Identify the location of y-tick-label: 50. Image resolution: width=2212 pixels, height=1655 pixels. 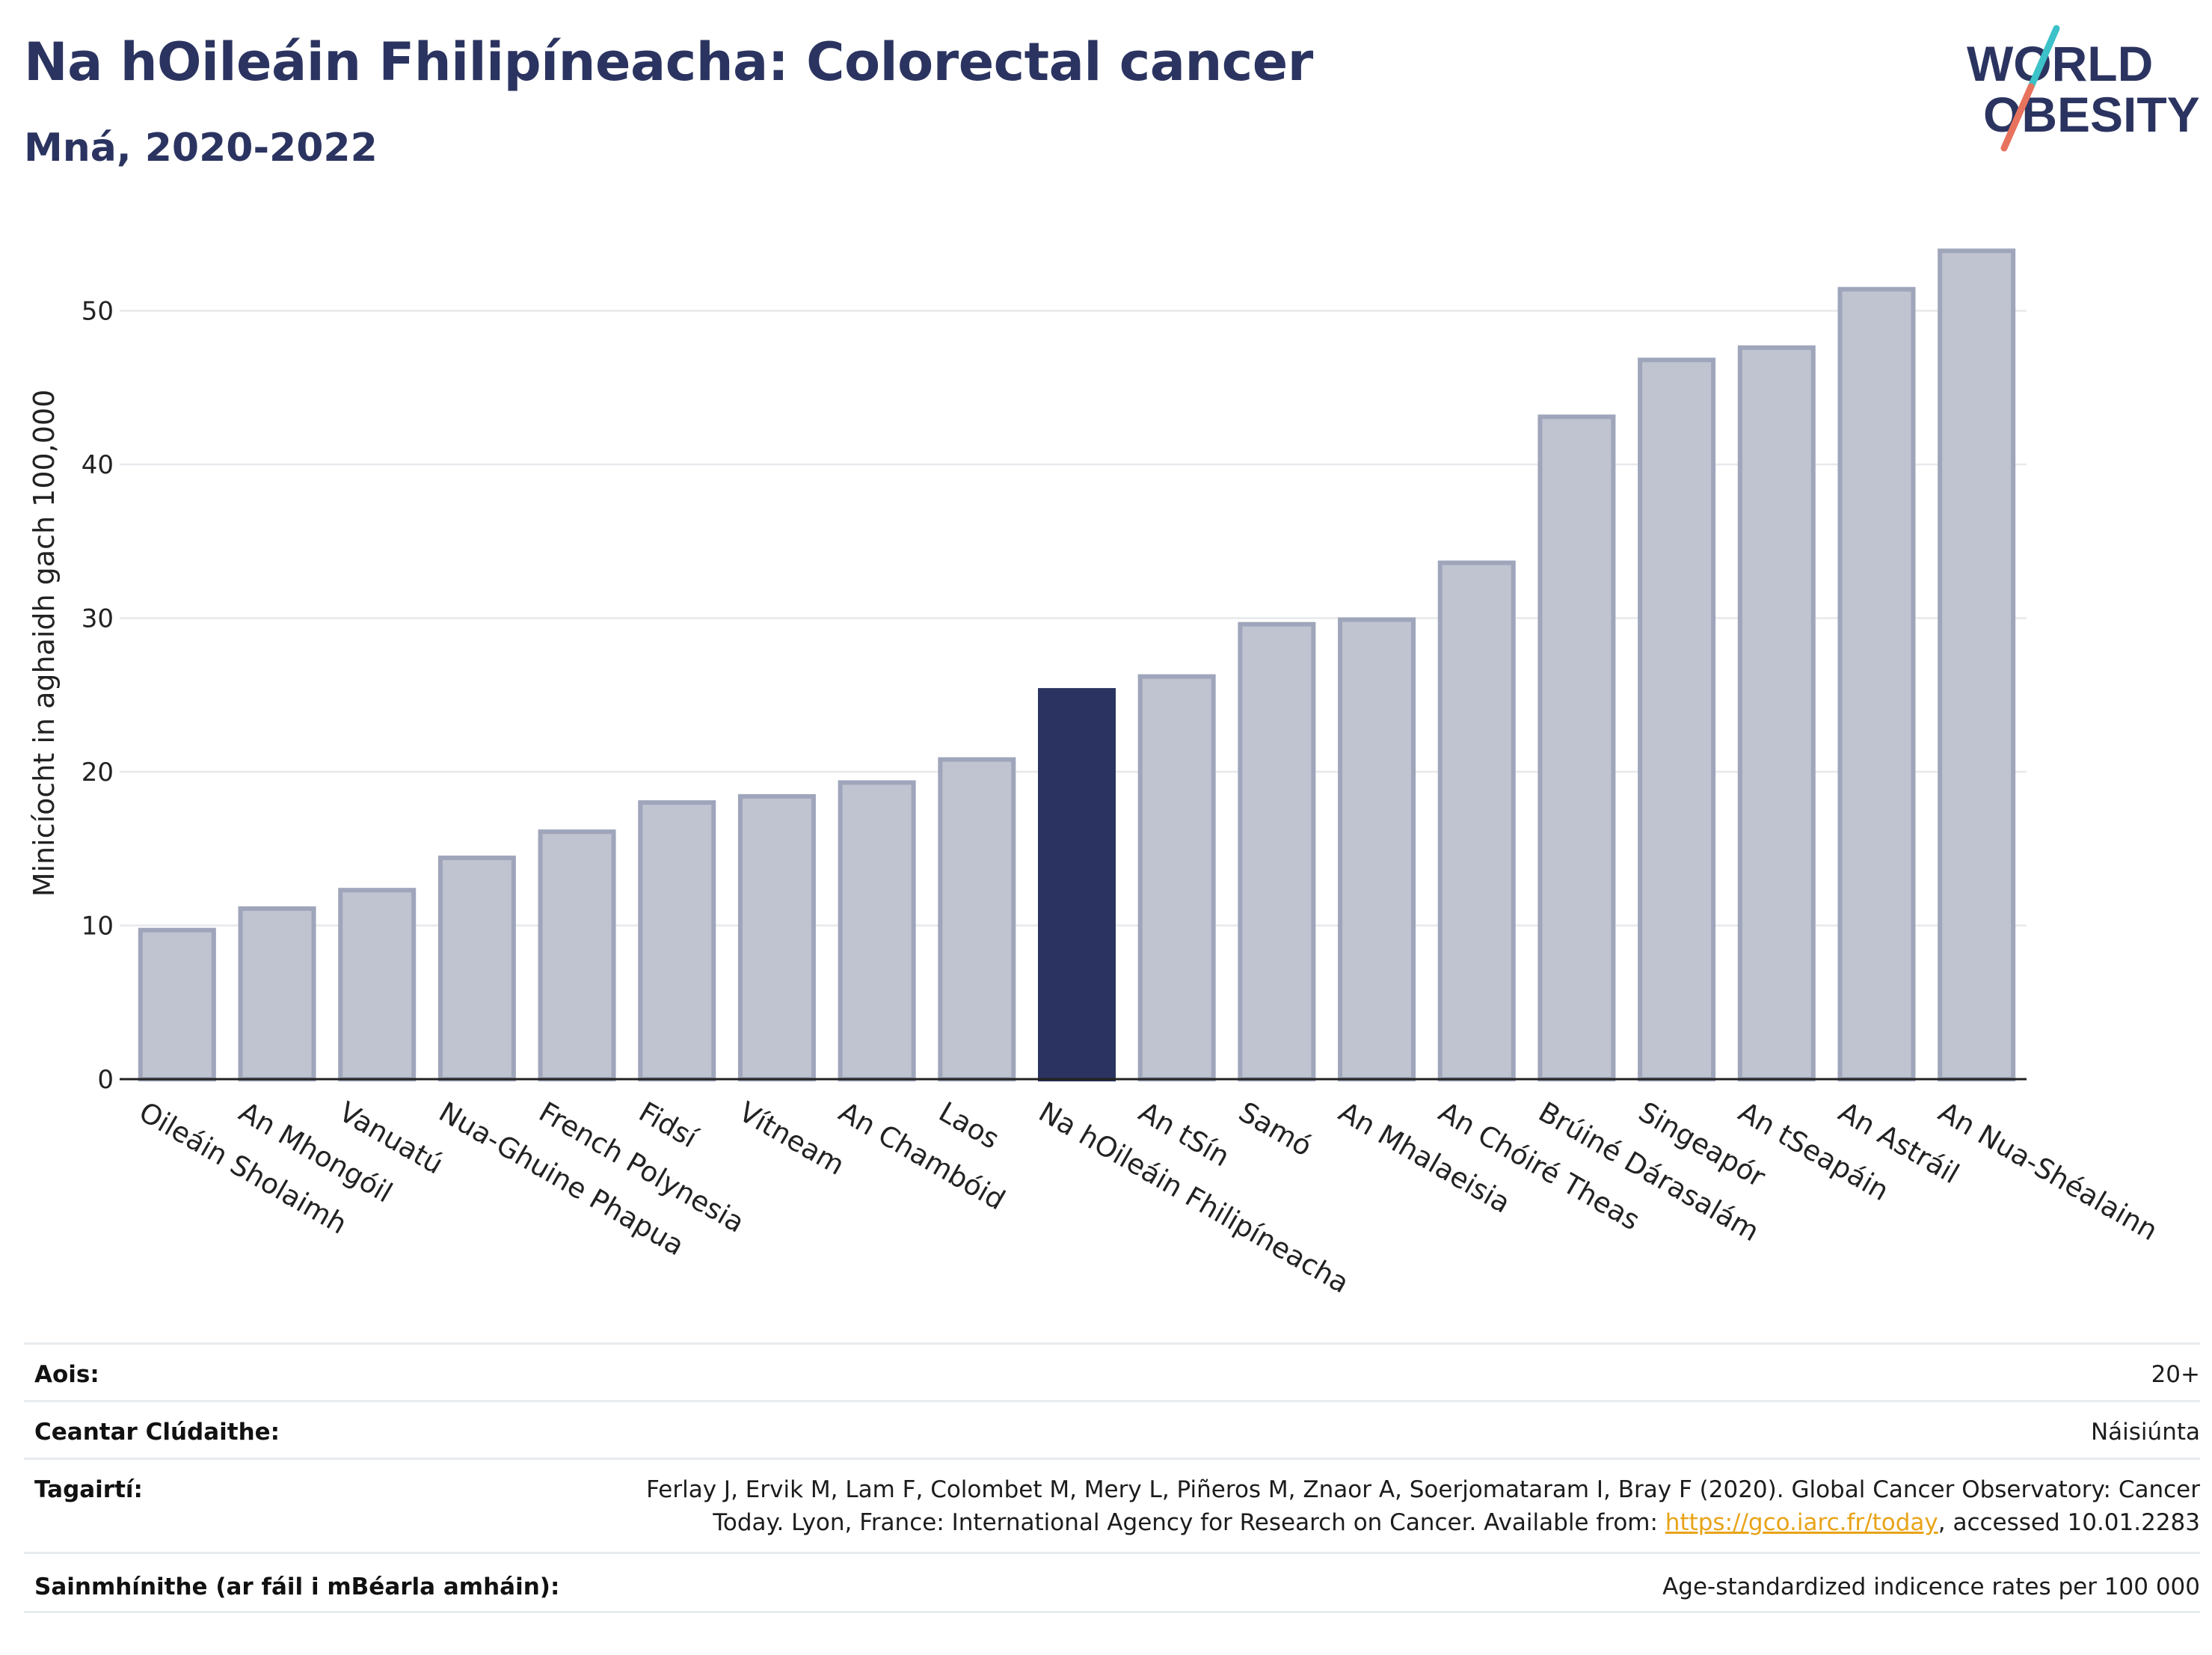
(98, 312).